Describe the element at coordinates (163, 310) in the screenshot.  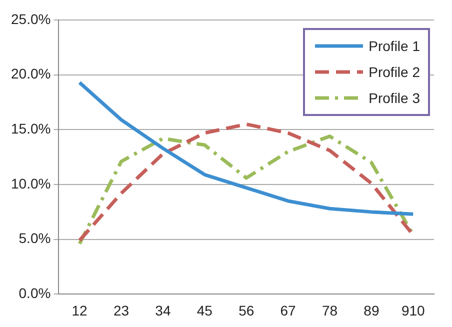
I see `x-tick-label: 34` at that location.